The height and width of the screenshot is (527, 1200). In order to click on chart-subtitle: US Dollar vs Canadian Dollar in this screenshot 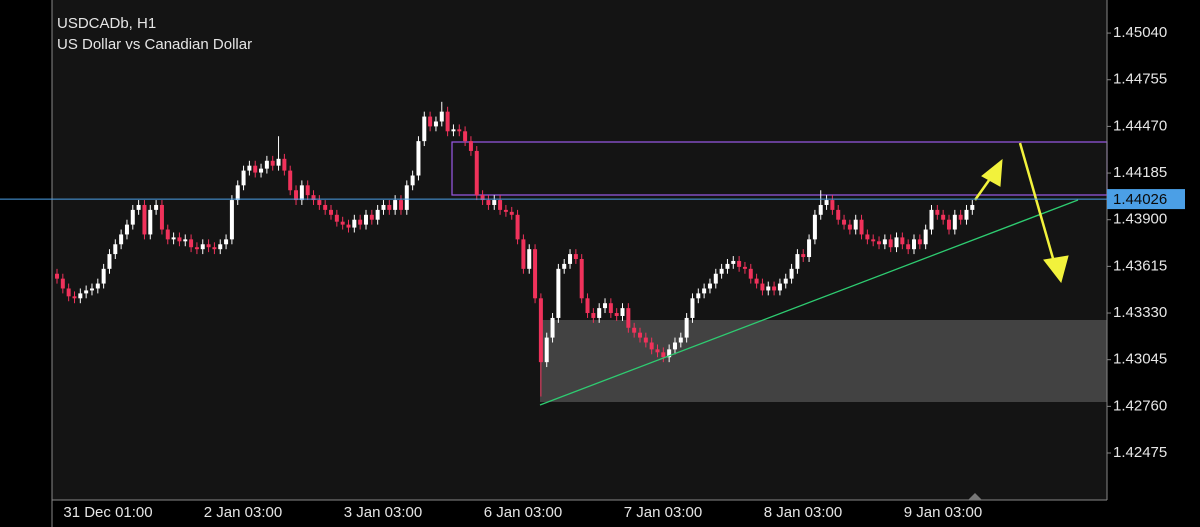, I will do `click(154, 44)`.